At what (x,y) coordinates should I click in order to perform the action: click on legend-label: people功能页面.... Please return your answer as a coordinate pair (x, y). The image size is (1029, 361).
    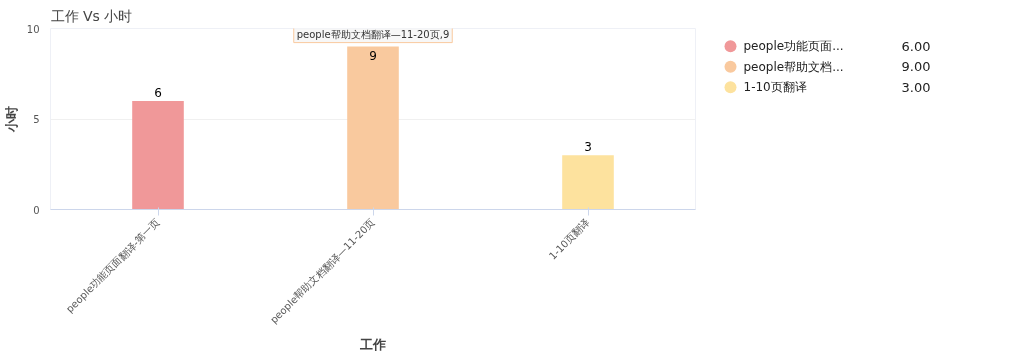
    Looking at the image, I should click on (793, 46).